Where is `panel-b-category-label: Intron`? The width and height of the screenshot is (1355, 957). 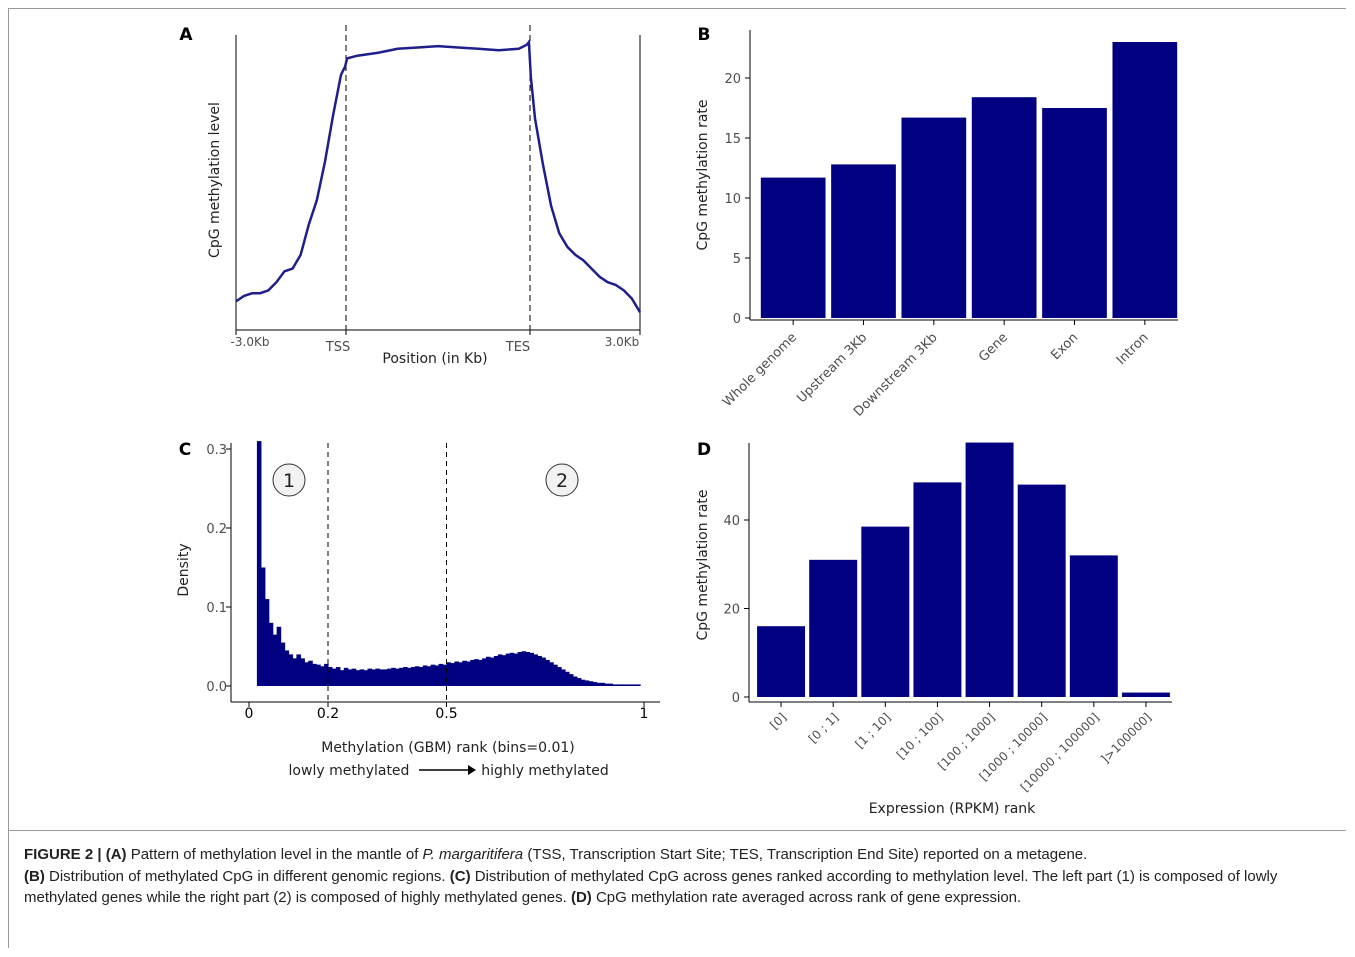
panel-b-category-label: Intron is located at coordinates (1133, 349).